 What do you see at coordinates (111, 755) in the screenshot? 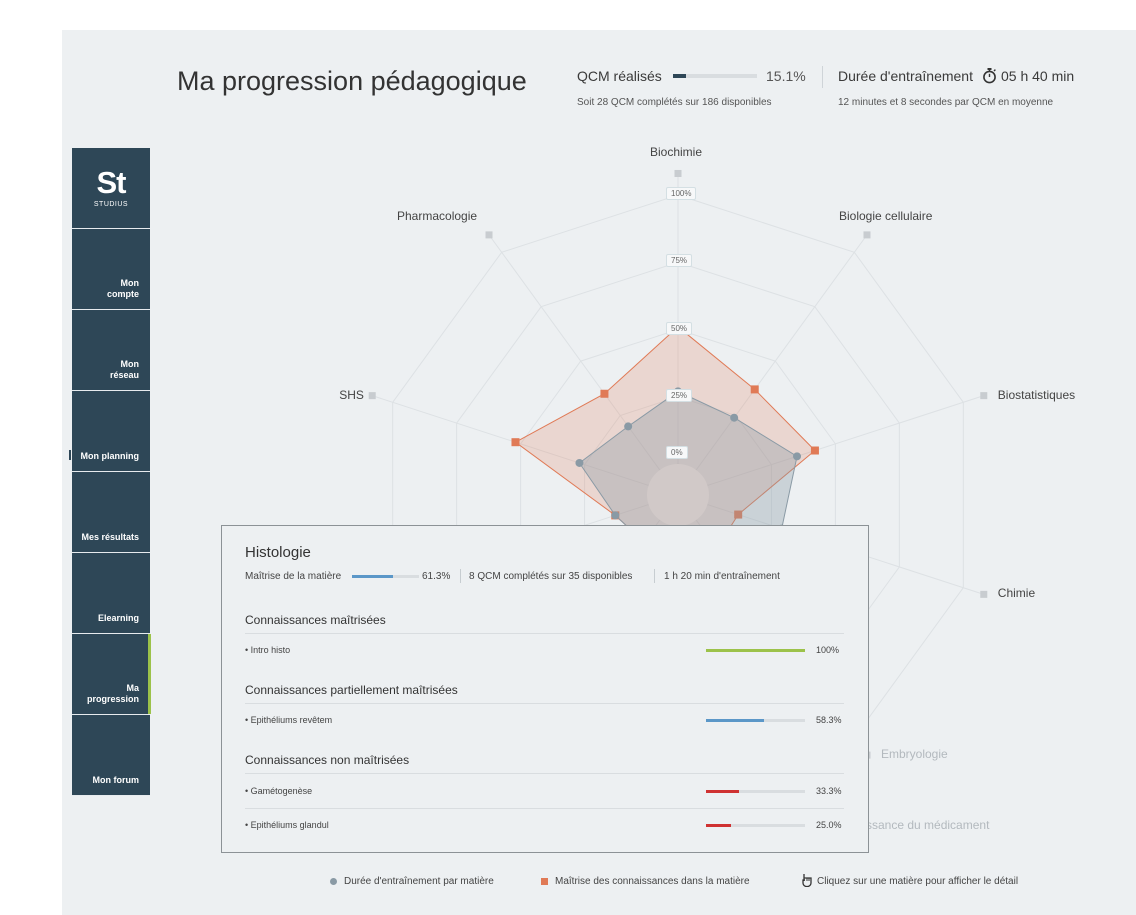
I see `sidebar-item-mon-forum: Mon forum` at bounding box center [111, 755].